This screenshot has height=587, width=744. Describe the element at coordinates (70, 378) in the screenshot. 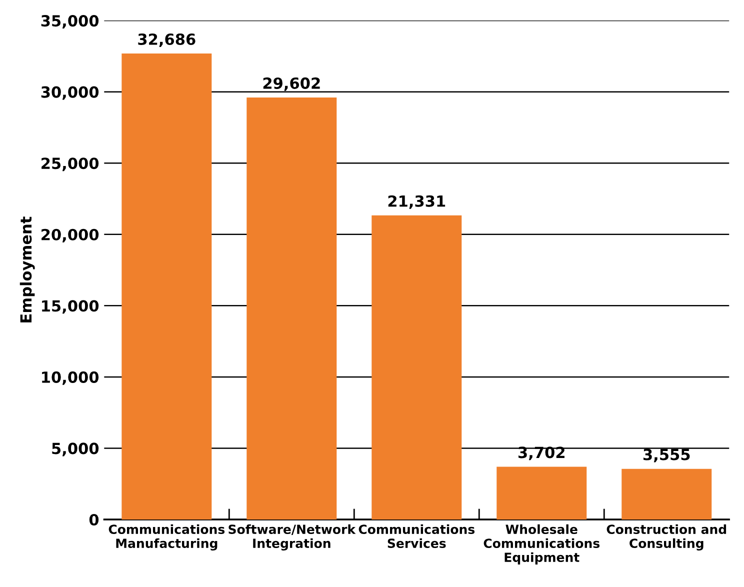

I see `y-tick-label: 10,000` at that location.